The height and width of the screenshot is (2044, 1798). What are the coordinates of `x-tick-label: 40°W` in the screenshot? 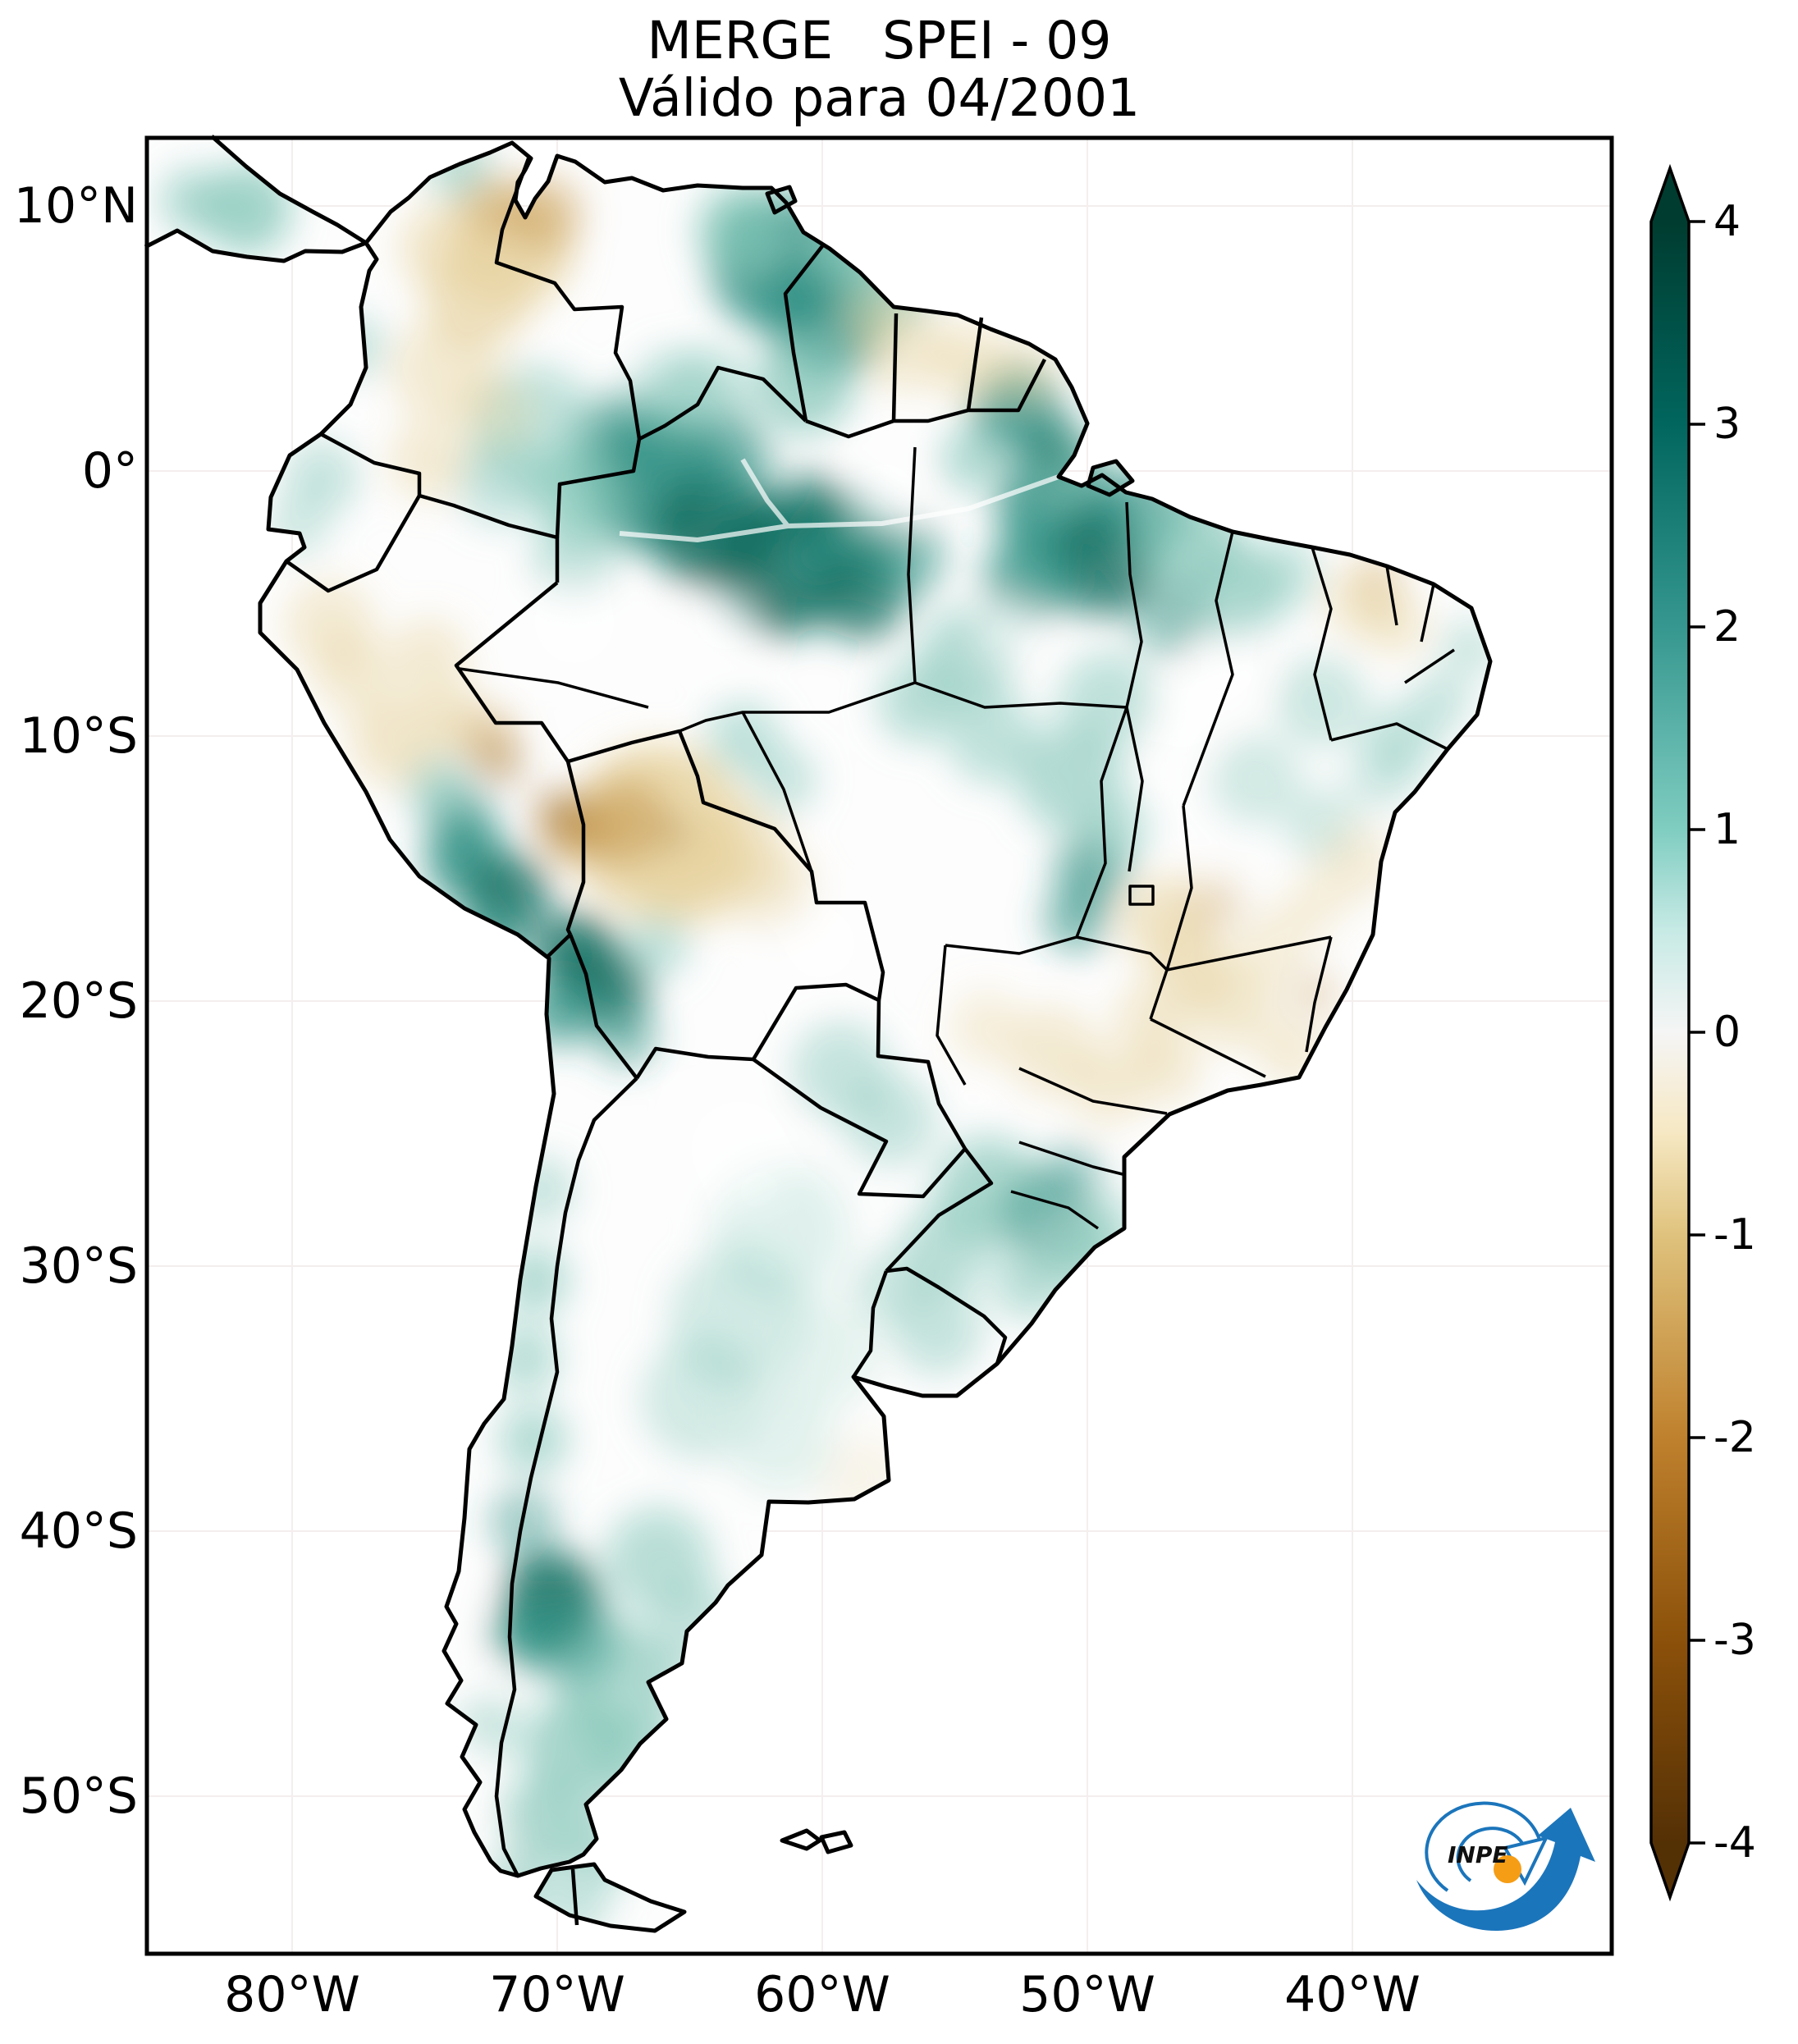 It's located at (1352, 1995).